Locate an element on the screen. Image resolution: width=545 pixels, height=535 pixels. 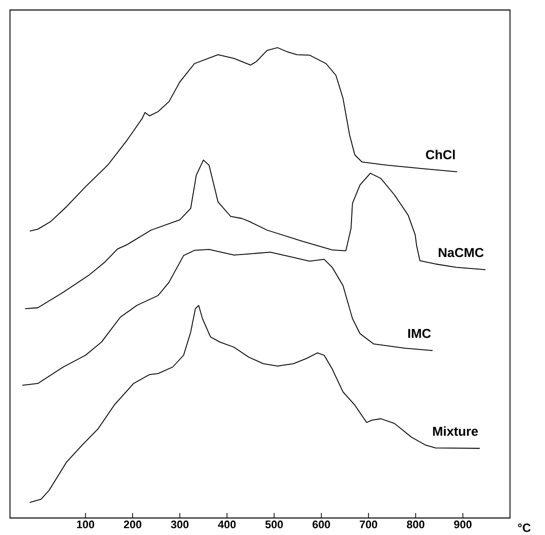
x-tick-label: 800 is located at coordinates (415, 524).